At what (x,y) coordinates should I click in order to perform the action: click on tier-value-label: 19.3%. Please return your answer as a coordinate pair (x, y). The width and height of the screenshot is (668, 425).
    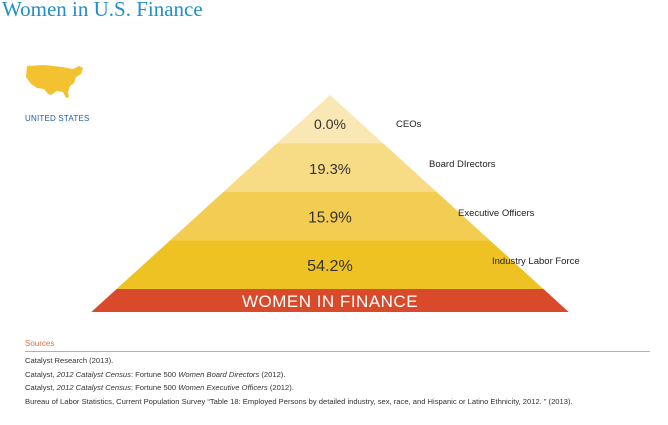
    Looking at the image, I should click on (330, 170).